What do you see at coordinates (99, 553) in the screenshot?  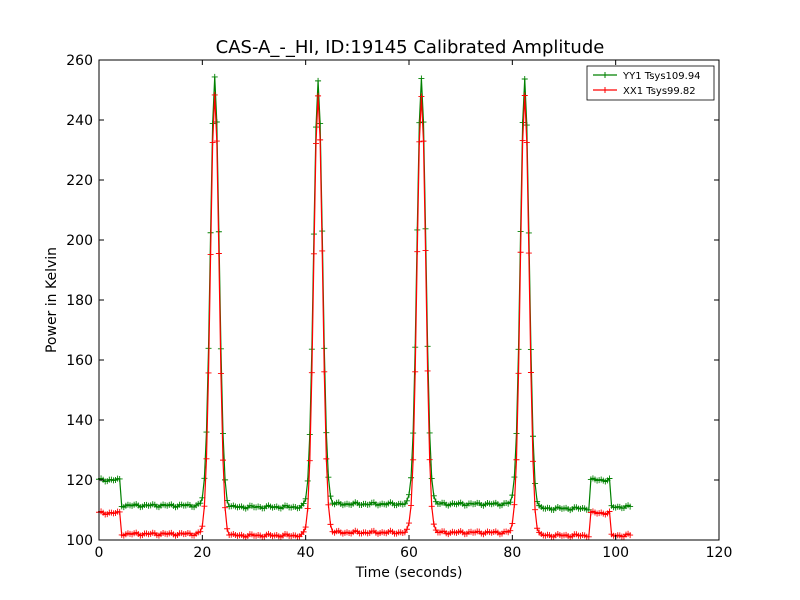 I see `x-tick-label: 0` at bounding box center [99, 553].